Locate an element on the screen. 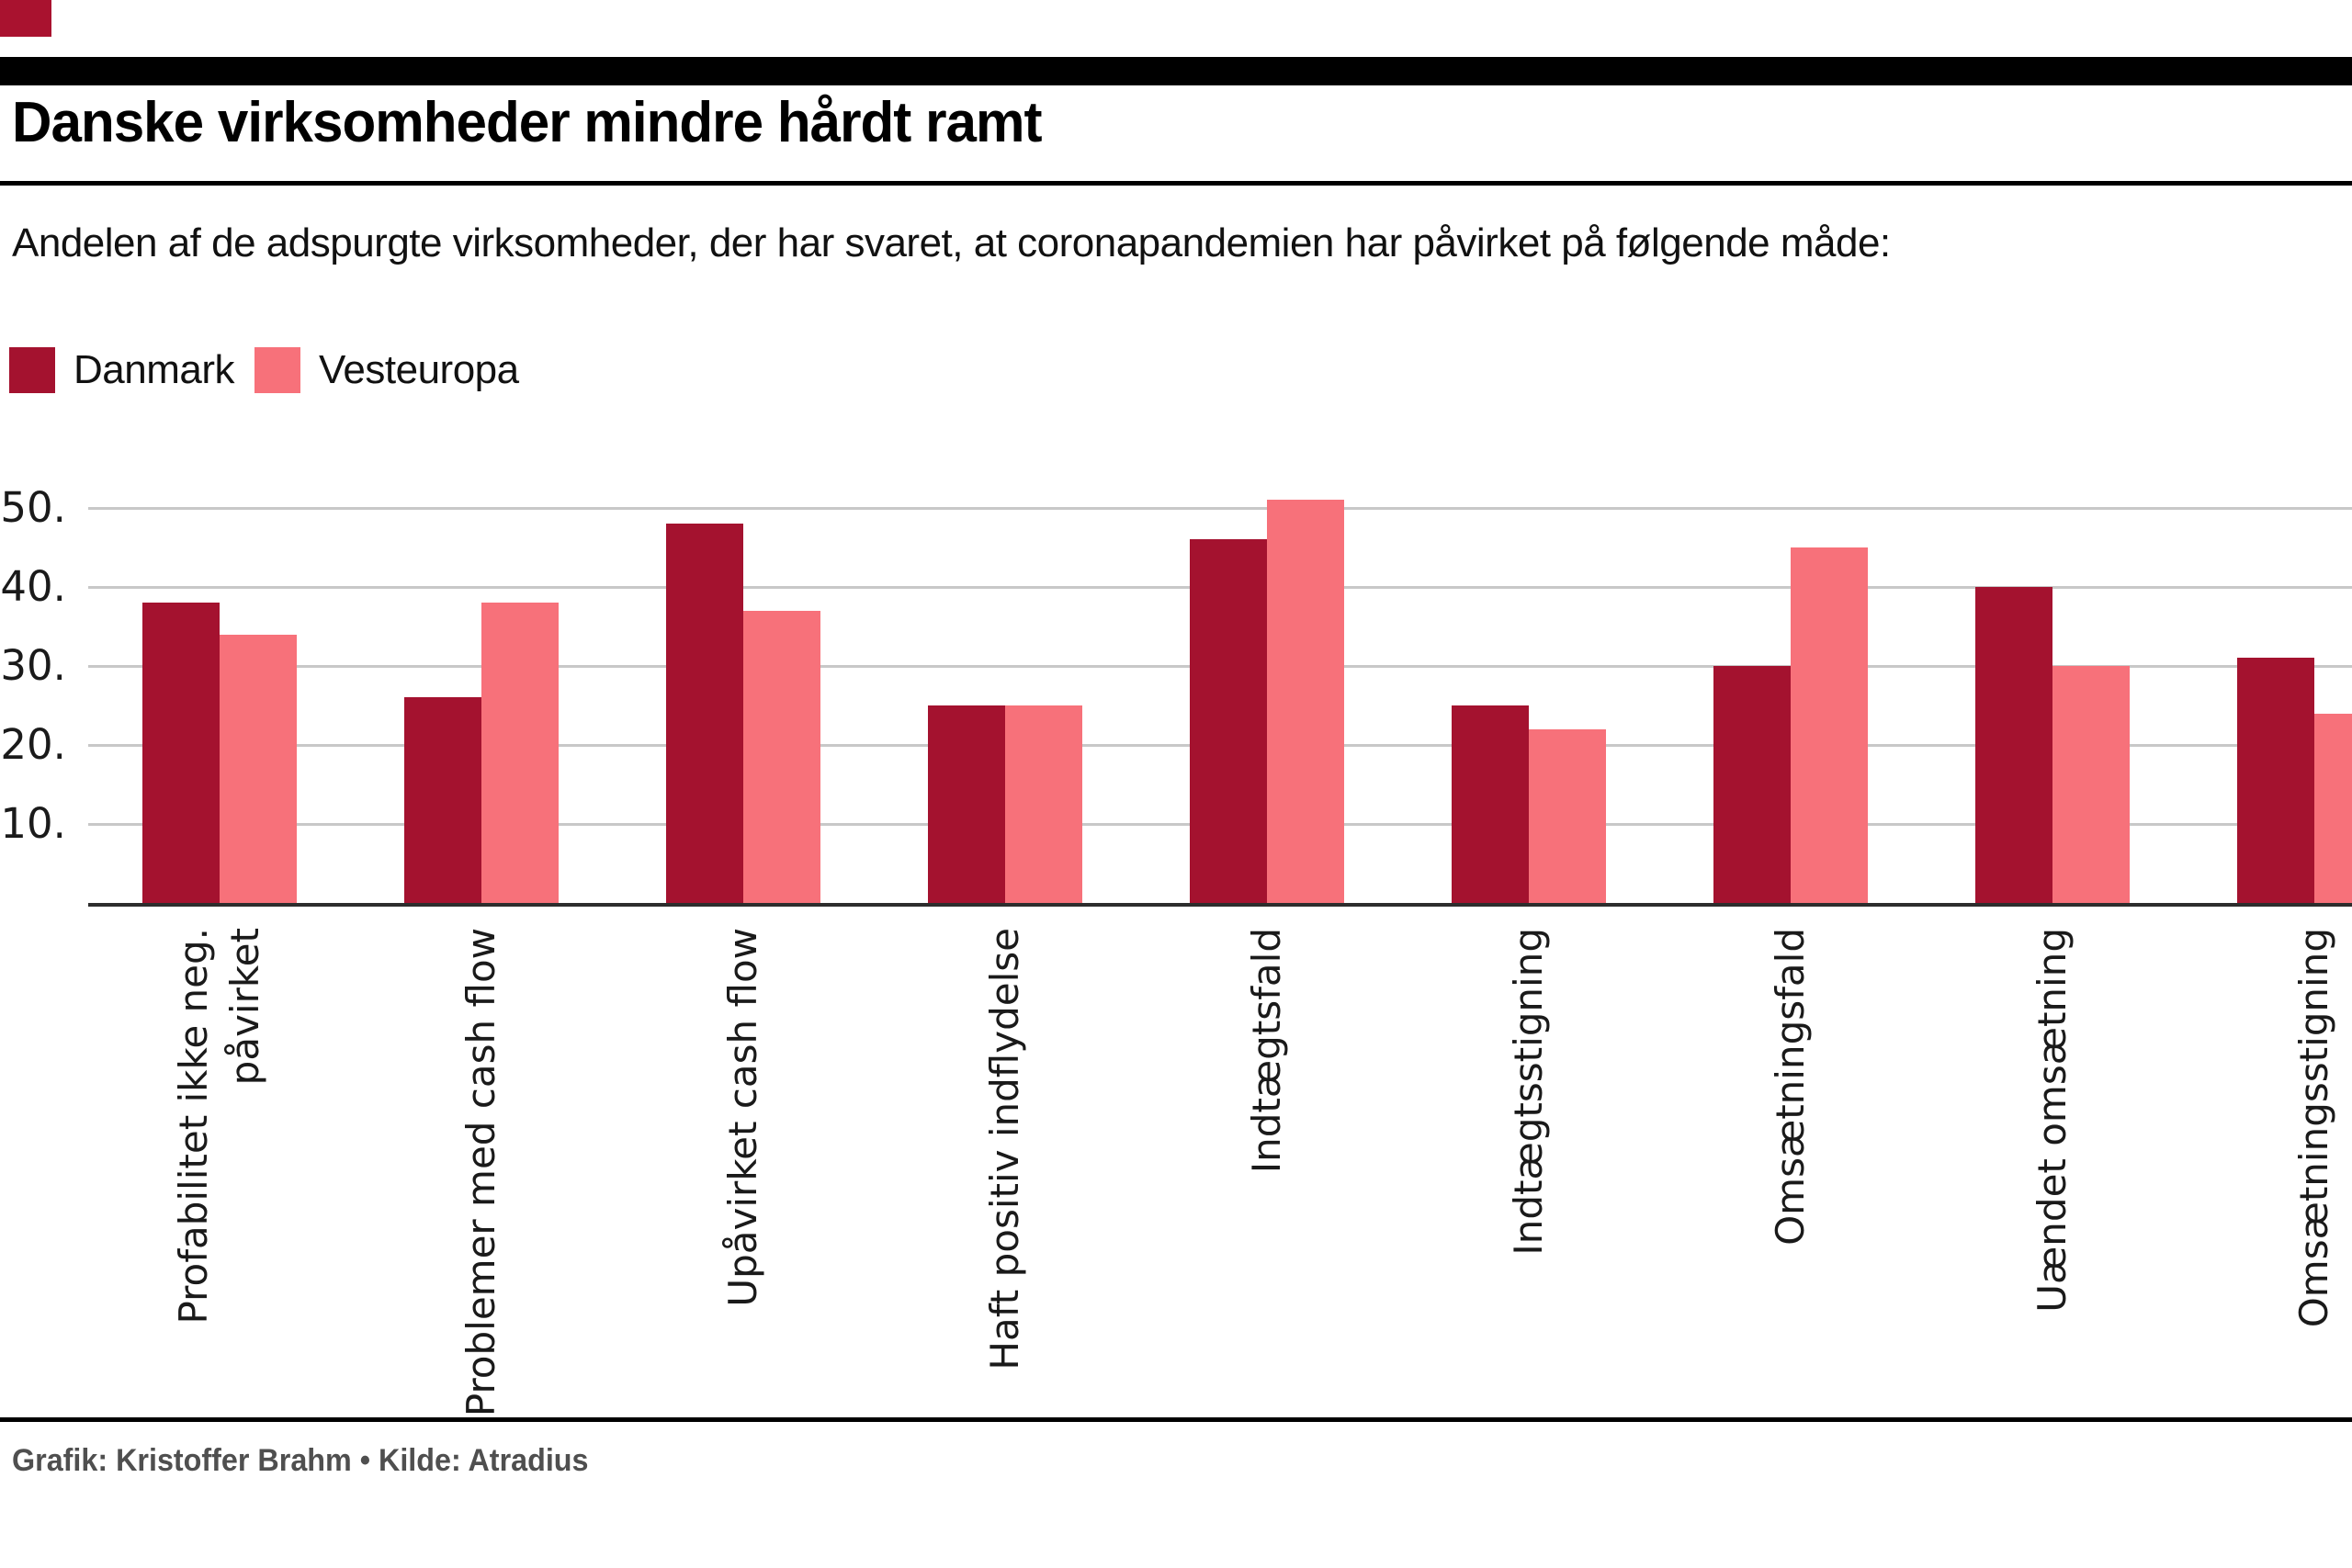  corner-badge is located at coordinates (25, 18).